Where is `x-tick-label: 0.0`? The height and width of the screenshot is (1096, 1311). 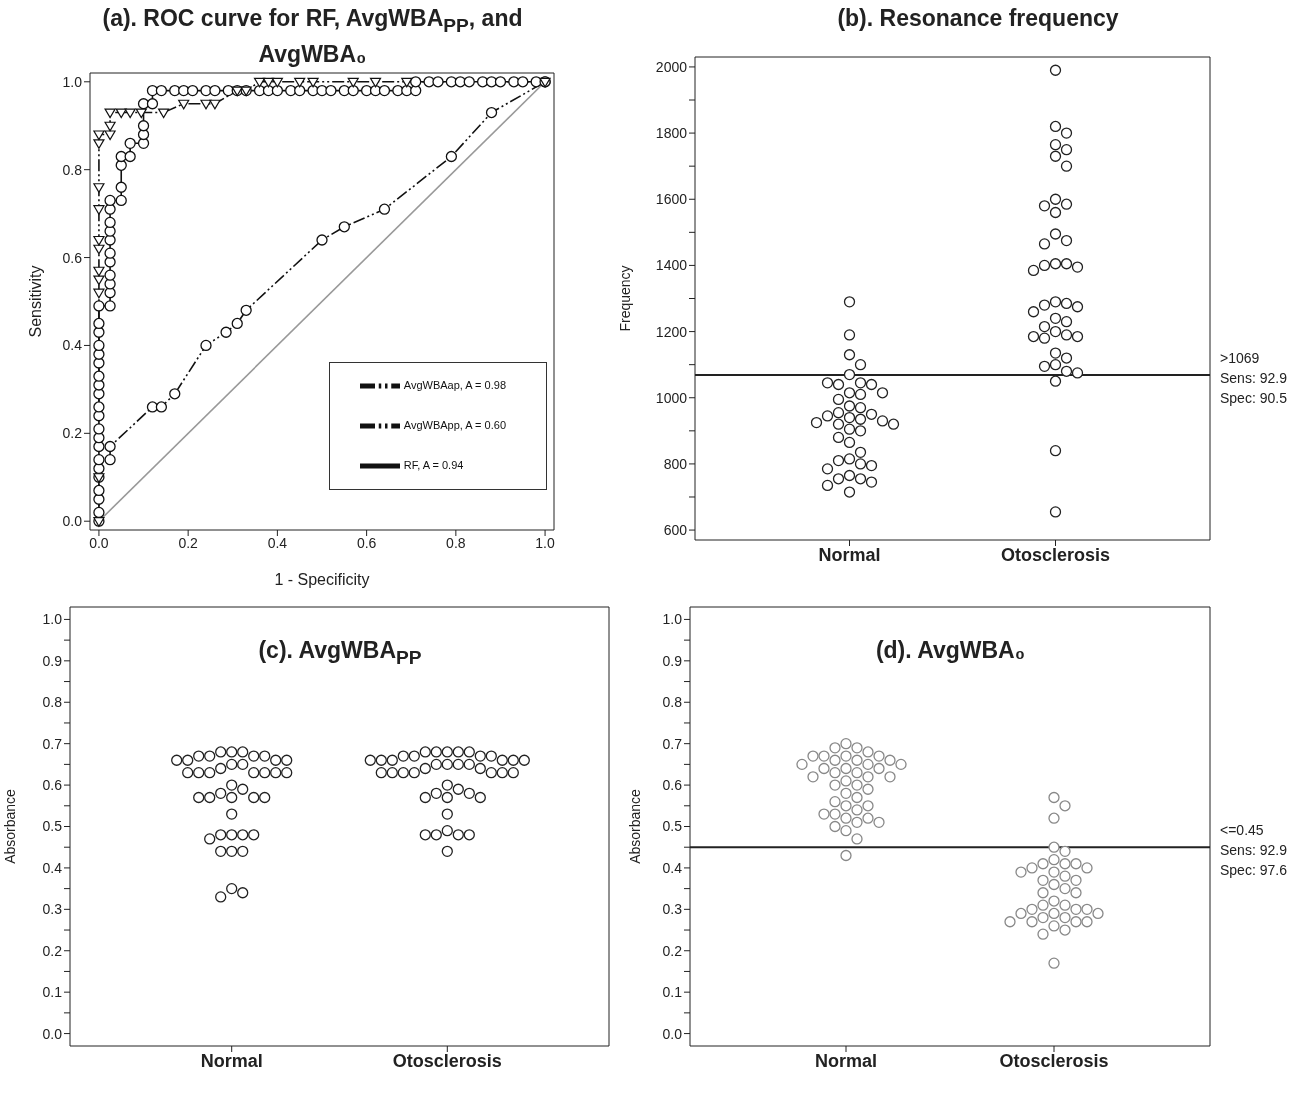 x-tick-label: 0.0 is located at coordinates (99, 542).